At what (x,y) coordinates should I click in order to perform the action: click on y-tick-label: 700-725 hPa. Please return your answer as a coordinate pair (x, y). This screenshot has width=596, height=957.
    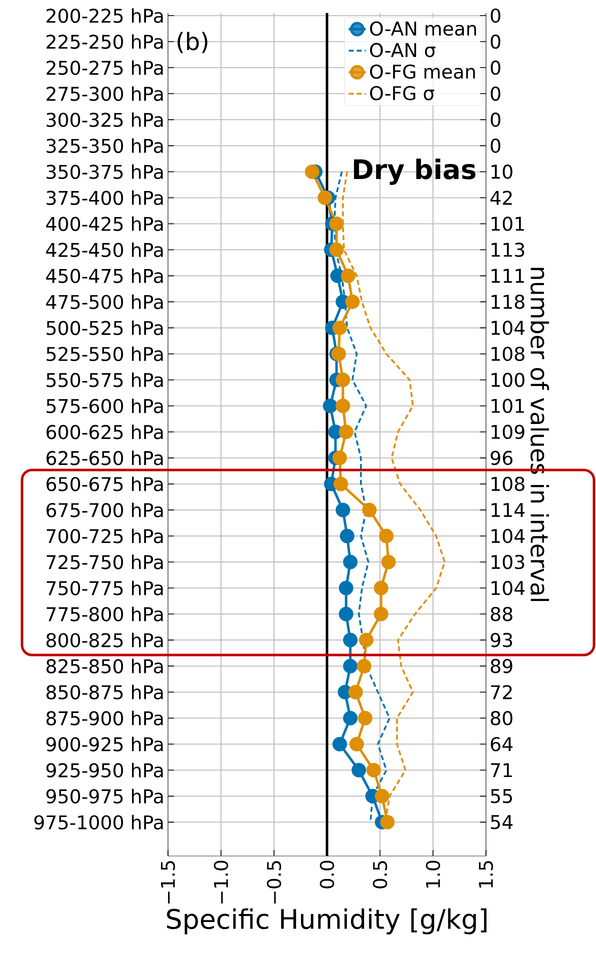
    Looking at the image, I should click on (104, 536).